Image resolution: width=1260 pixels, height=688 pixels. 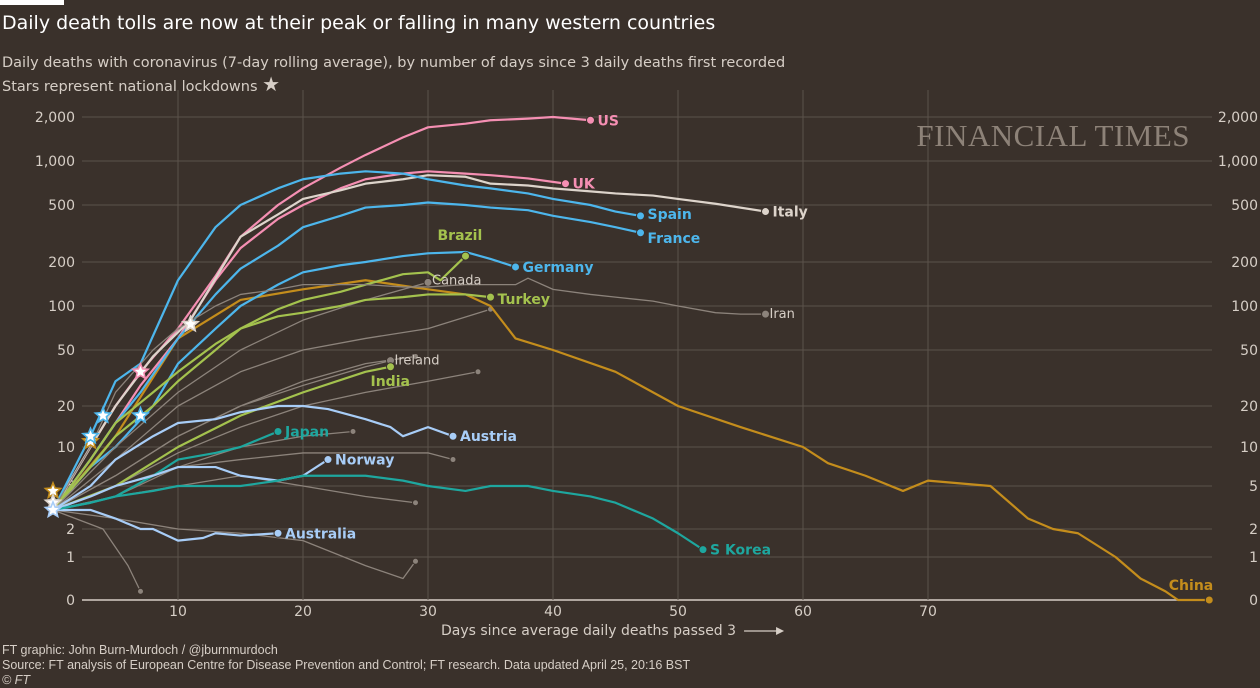 I want to click on y-tick-label-right: 200, so click(x=1244, y=263).